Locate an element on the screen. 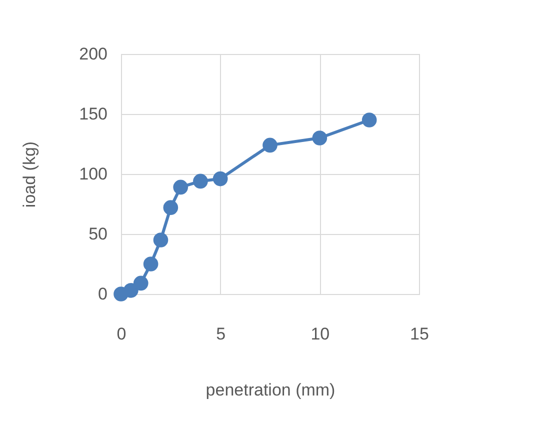  x-tick-label: 10 is located at coordinates (320, 334).